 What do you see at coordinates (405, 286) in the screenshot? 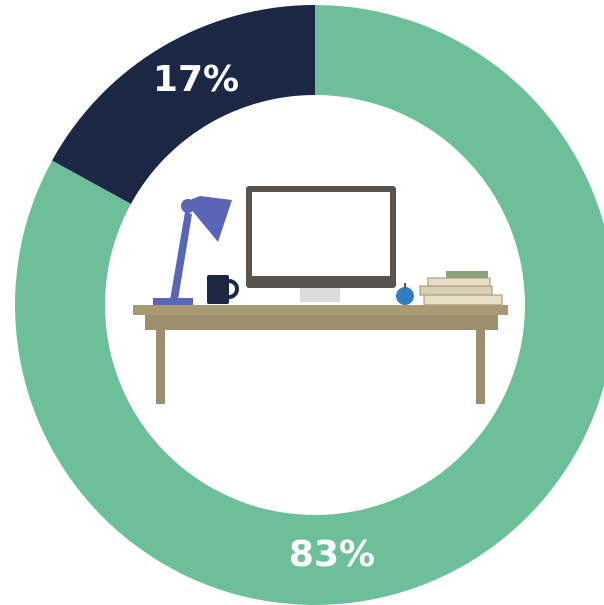
I see `apple-stem` at bounding box center [405, 286].